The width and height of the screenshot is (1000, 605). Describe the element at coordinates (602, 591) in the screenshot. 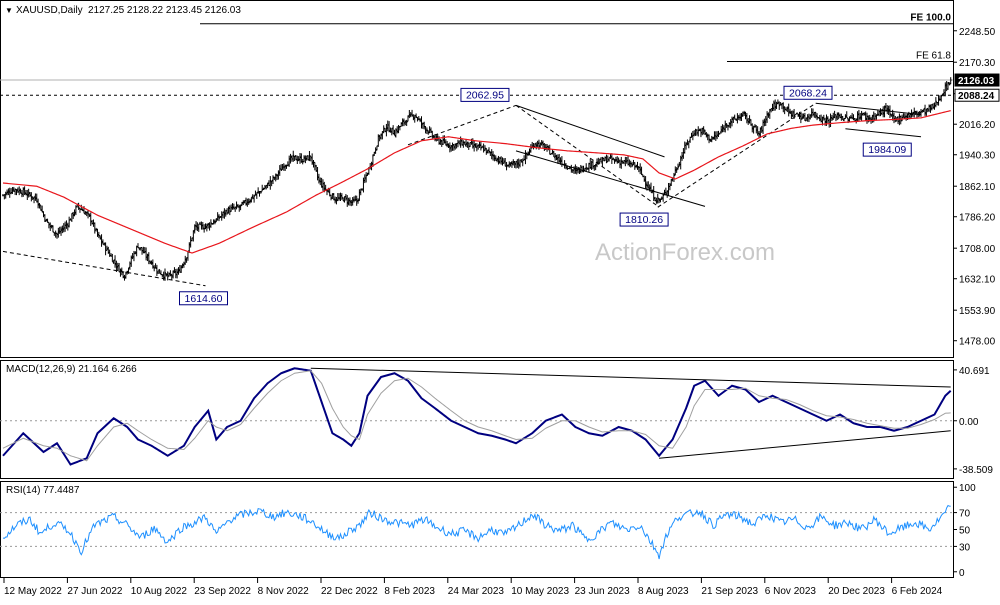

I see `x-axis-tick-label: 23 Jun 2023` at that location.